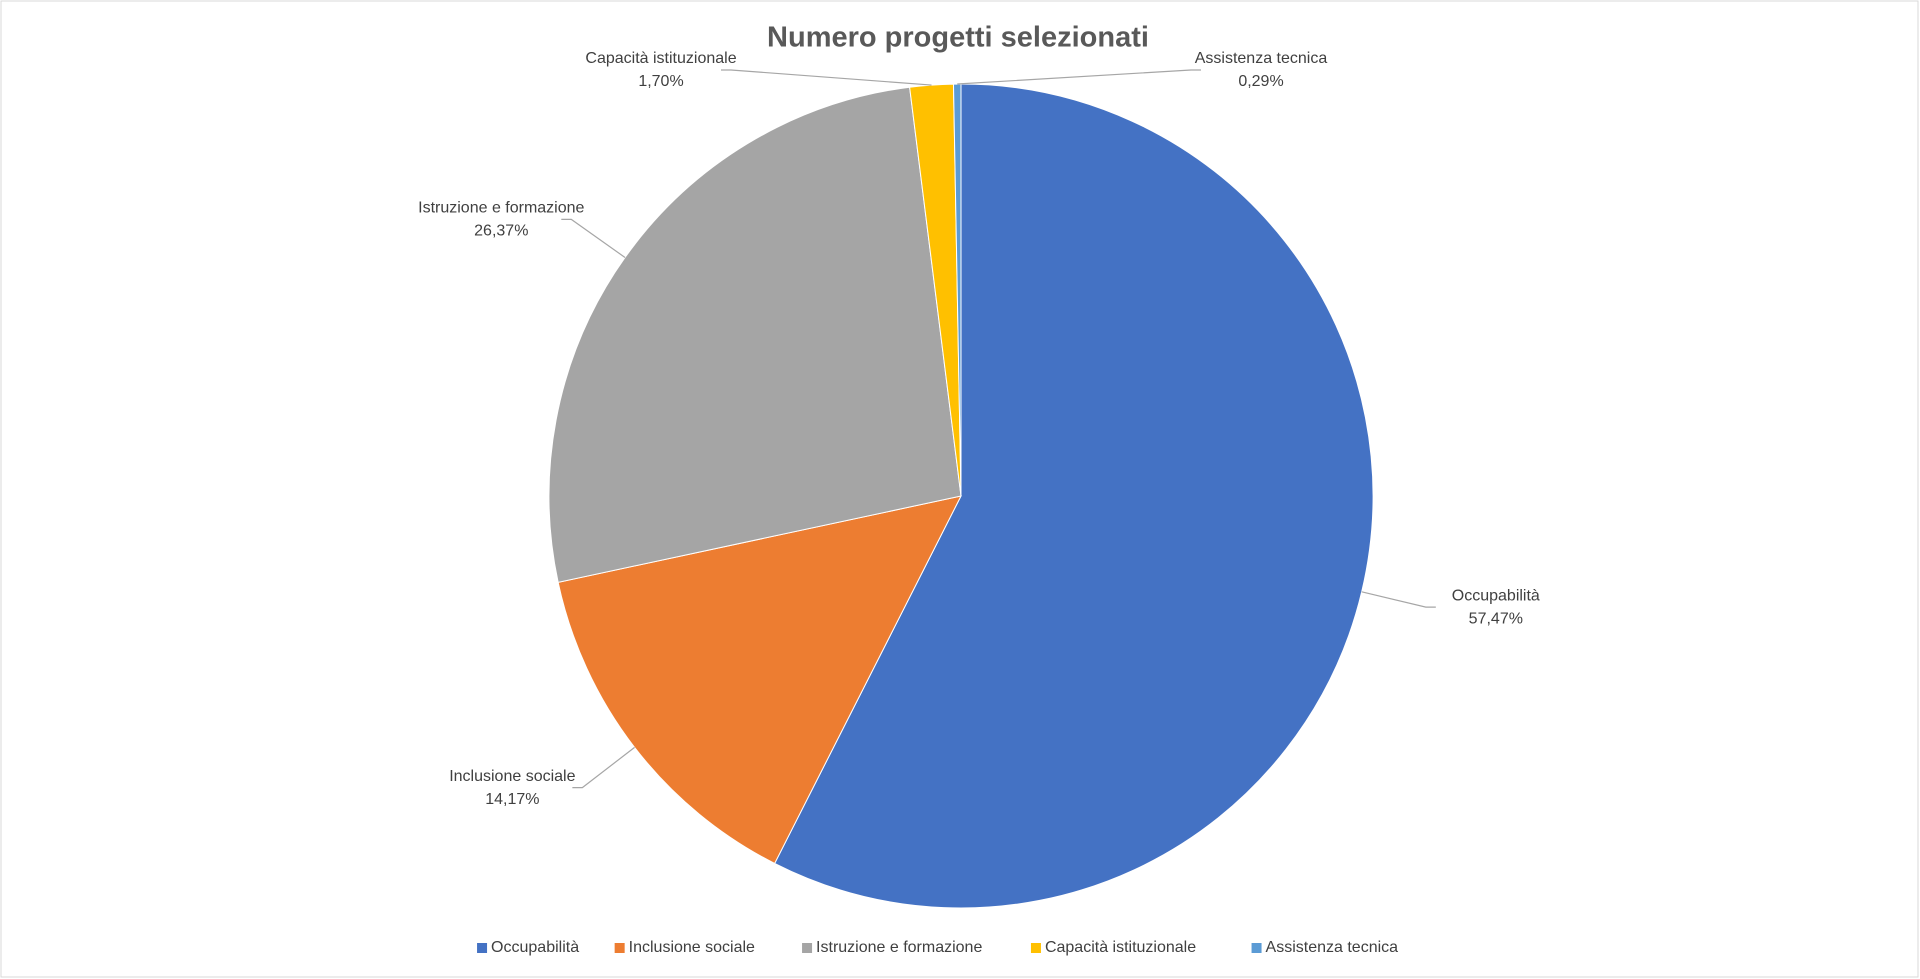 This screenshot has width=1920, height=979. I want to click on data-label-value: 57,47%, so click(1496, 618).